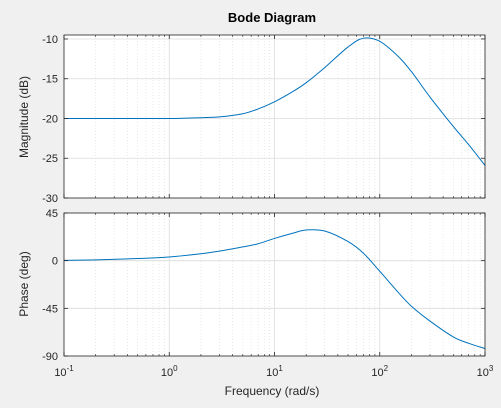 Image resolution: width=501 pixels, height=408 pixels. I want to click on y-tick-label: -25, so click(50, 159).